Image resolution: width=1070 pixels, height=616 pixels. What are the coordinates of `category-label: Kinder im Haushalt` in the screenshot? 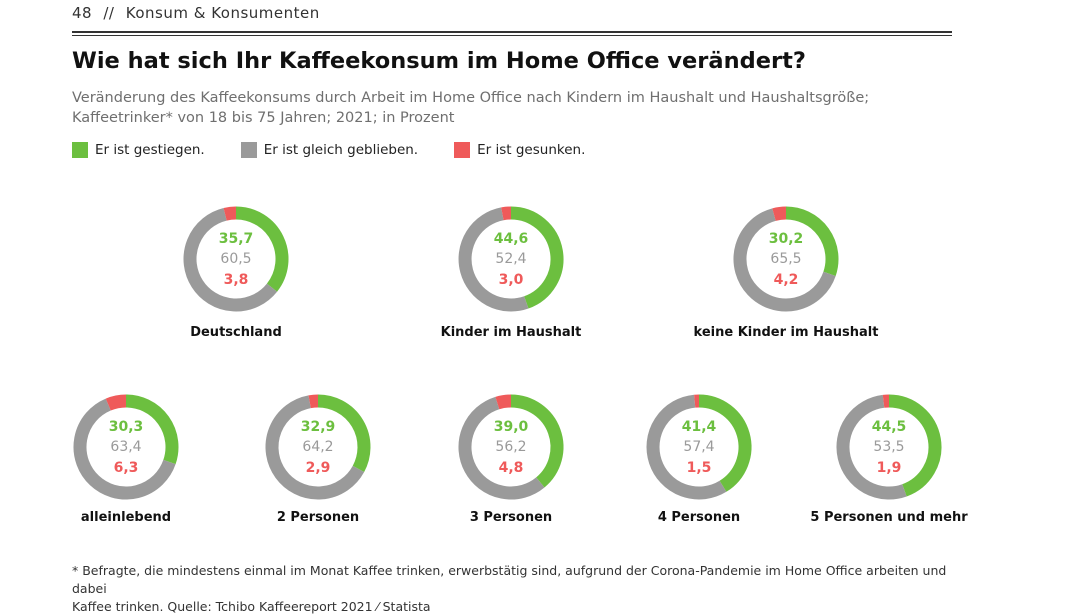 It's located at (511, 332).